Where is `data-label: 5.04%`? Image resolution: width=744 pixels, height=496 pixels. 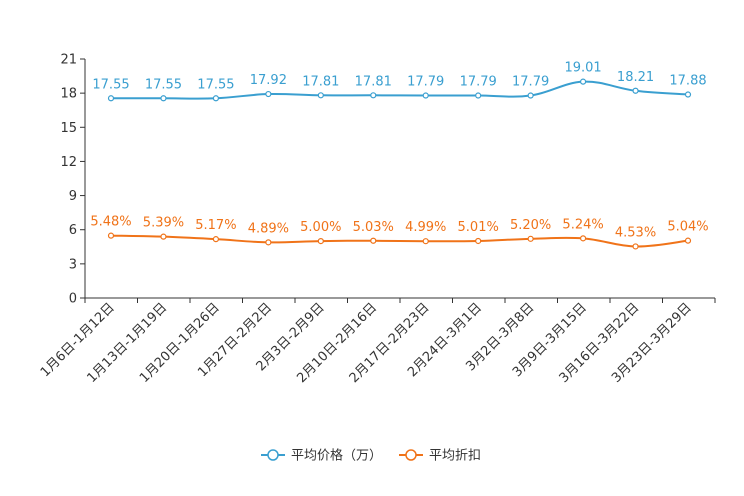 data-label: 5.04% is located at coordinates (687, 227).